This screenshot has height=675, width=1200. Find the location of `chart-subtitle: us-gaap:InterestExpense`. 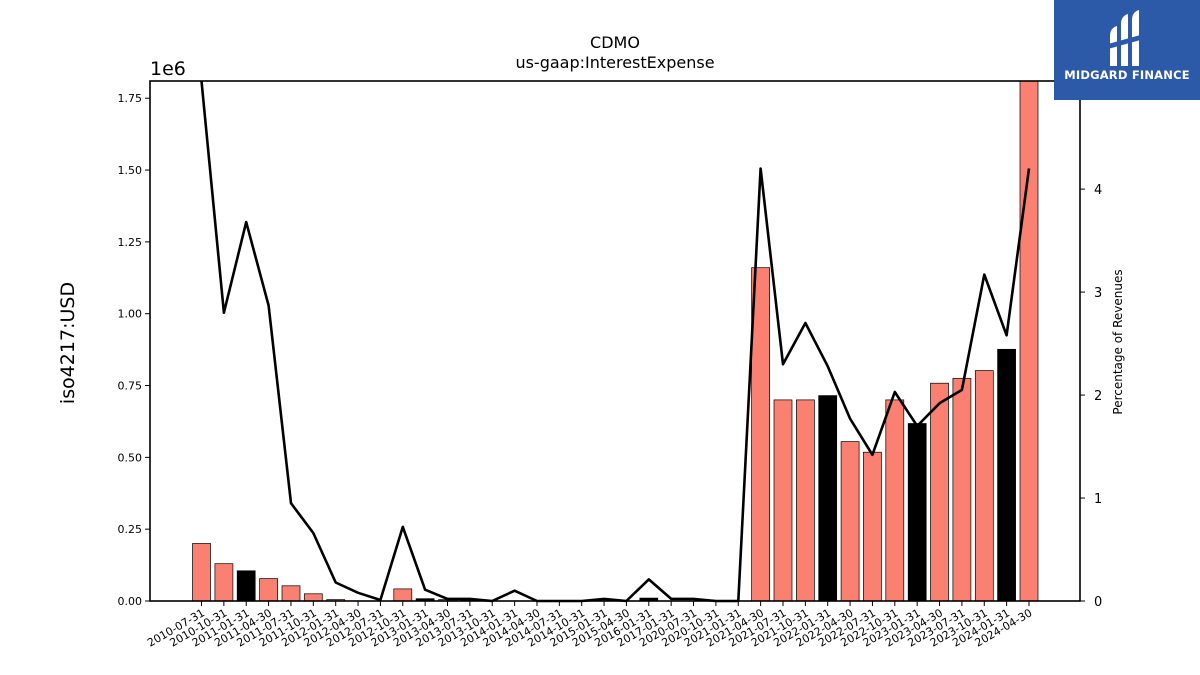

chart-subtitle: us-gaap:InterestExpense is located at coordinates (614, 62).